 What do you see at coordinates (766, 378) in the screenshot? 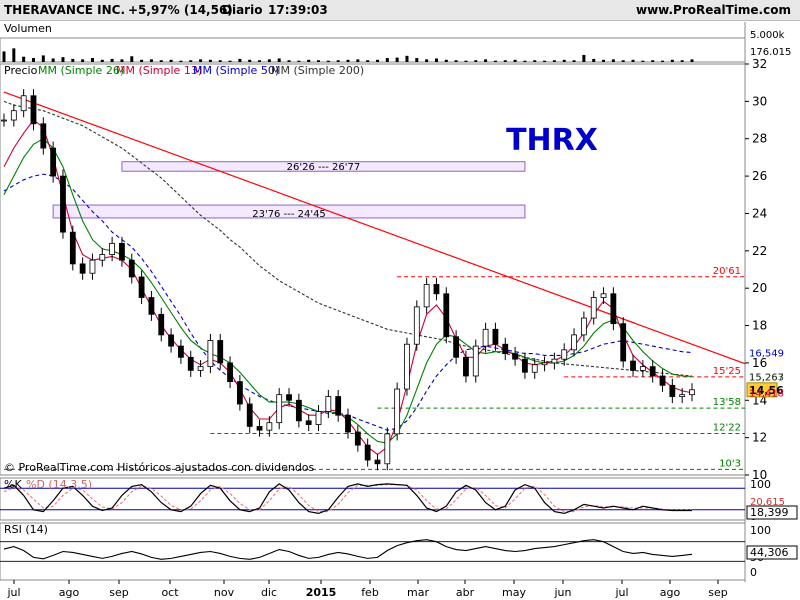
I see `price-right-label: 15,263` at bounding box center [766, 378].